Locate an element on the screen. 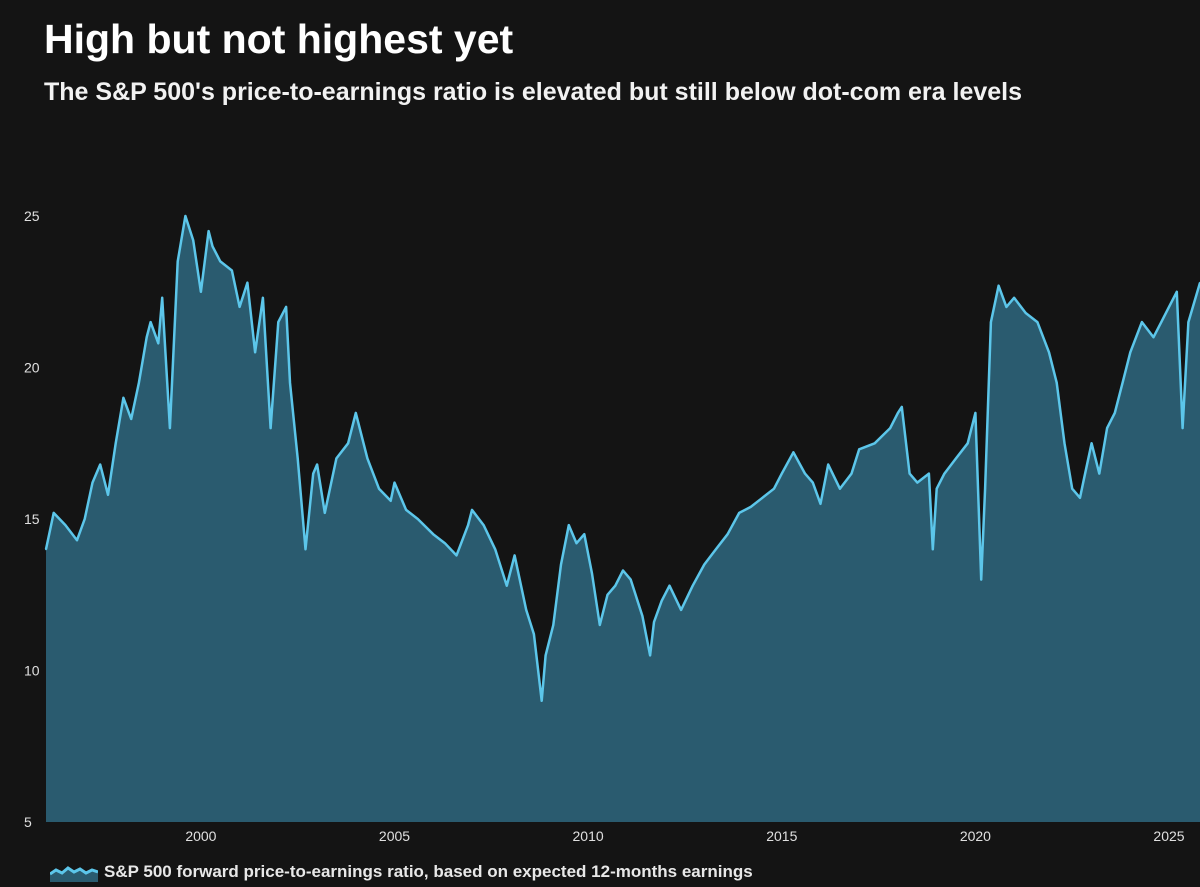  x-tick-label: 2000 is located at coordinates (200, 836).